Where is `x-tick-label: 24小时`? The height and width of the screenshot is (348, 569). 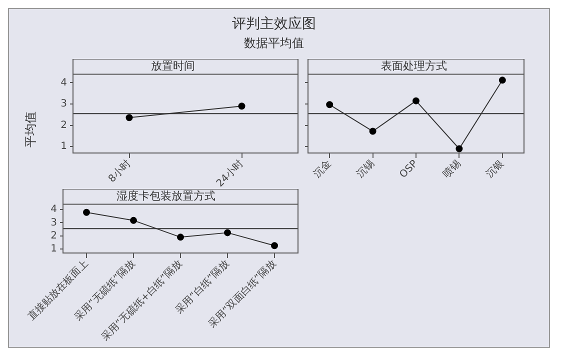 x-tick-label: 24小时 is located at coordinates (230, 174).